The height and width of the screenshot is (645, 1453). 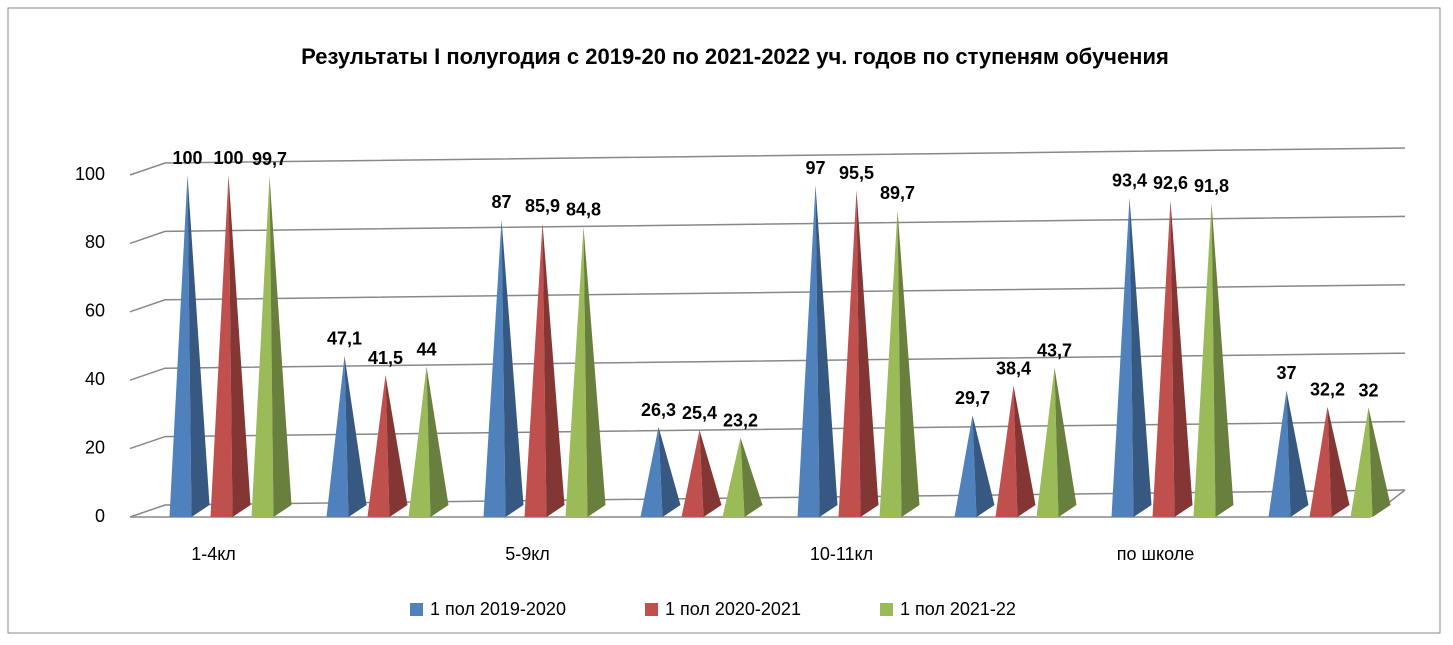 I want to click on value-label: 37, so click(x=1286, y=373).